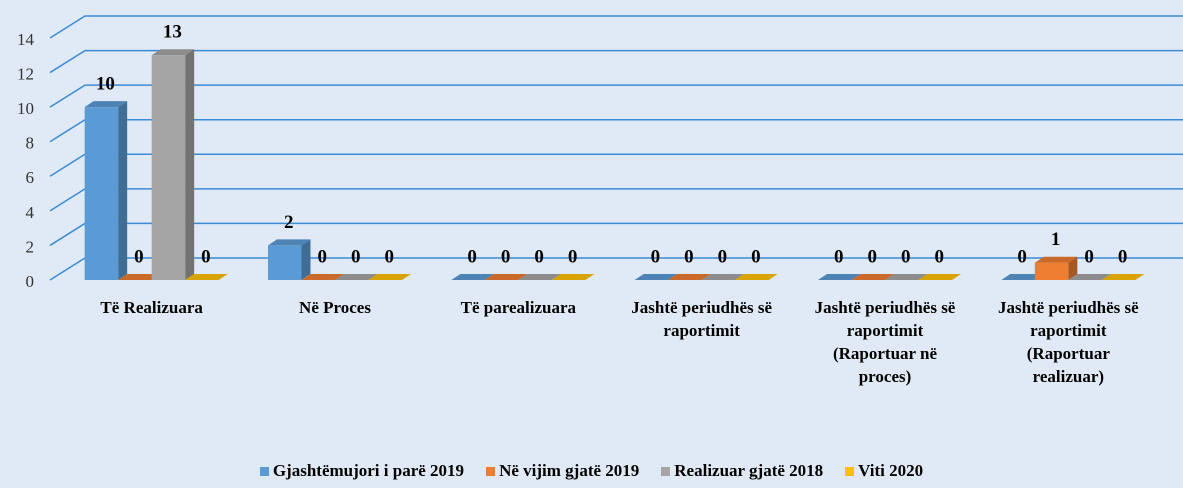 This screenshot has height=488, width=1183. What do you see at coordinates (25, 108) in the screenshot?
I see `y-tick-label: 10` at bounding box center [25, 108].